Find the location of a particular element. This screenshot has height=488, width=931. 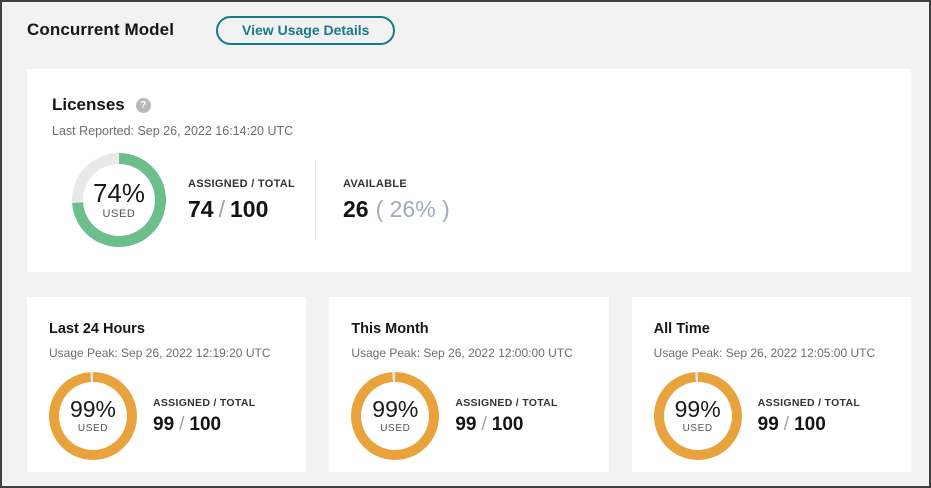

usage-card-title: Last 24 Hours is located at coordinates (97, 329).